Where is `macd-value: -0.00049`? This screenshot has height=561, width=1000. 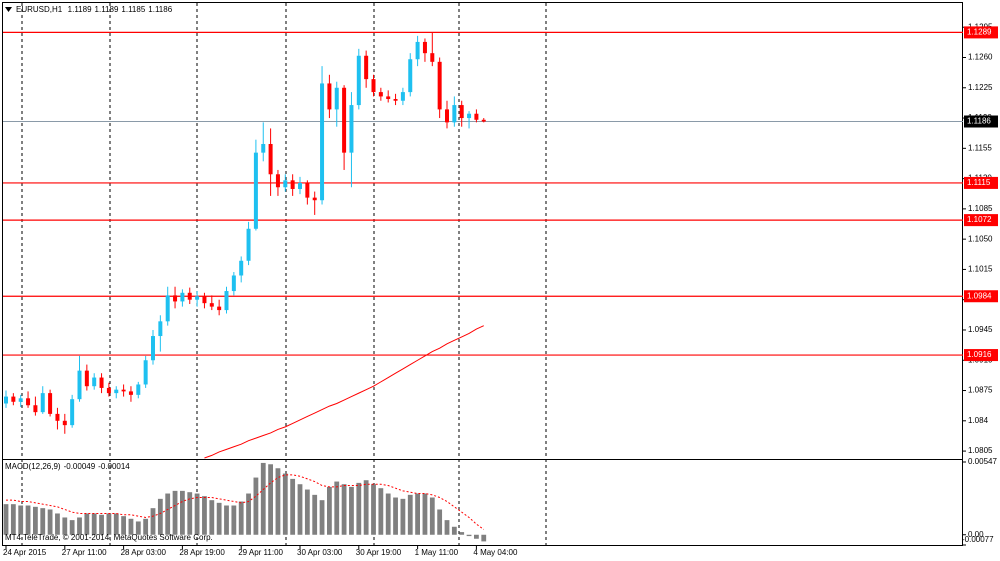
macd-value: -0.00049 is located at coordinates (80, 466).